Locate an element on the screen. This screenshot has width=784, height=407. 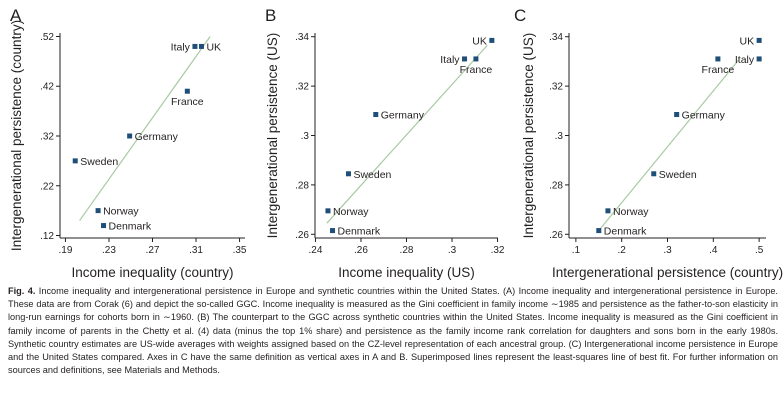
chart-3-x-tick-label: .1 is located at coordinates (576, 250).